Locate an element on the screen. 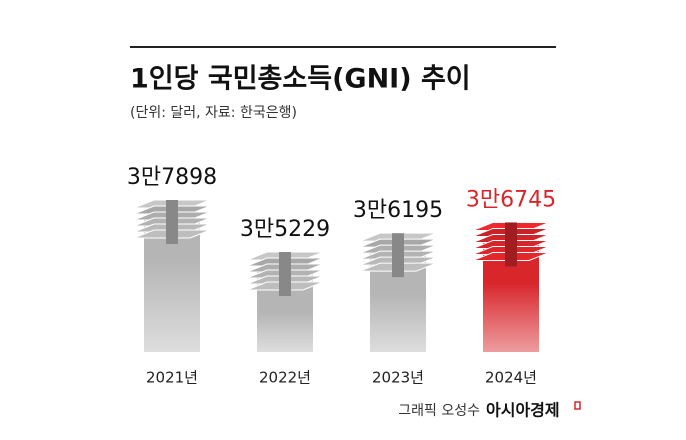 This screenshot has width=686, height=440. x-tick-label: 2022년 is located at coordinates (285, 378).